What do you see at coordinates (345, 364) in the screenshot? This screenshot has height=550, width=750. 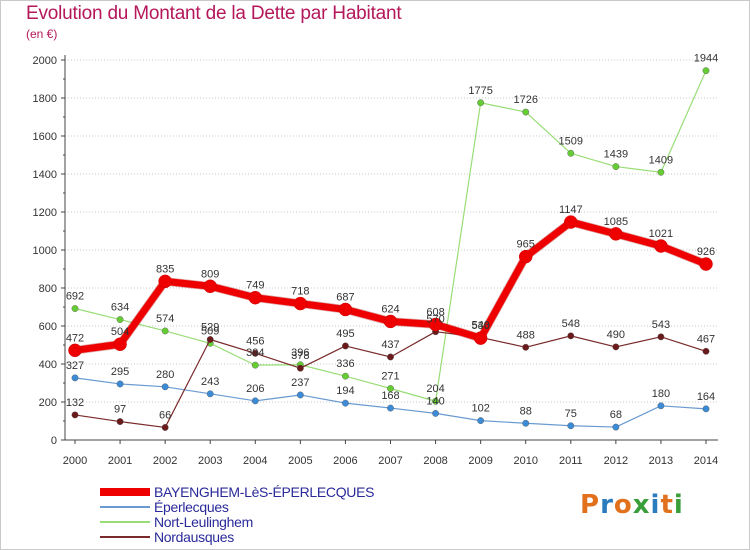 I see `data-label: 336` at bounding box center [345, 364].